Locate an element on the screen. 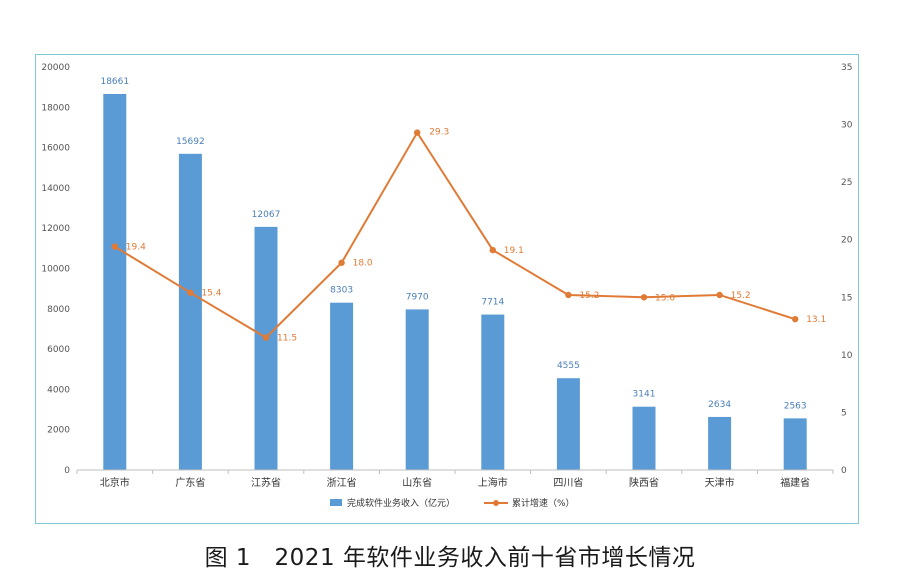 The width and height of the screenshot is (900, 579). bar-value-label: 15692 is located at coordinates (190, 142).